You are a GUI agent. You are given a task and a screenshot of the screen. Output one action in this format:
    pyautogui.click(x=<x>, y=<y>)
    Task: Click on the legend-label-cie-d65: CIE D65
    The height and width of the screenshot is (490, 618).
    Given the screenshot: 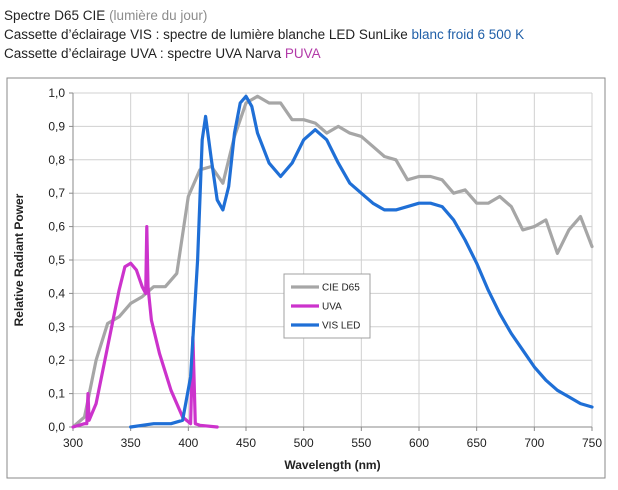 What is the action you would take?
    pyautogui.click(x=341, y=288)
    